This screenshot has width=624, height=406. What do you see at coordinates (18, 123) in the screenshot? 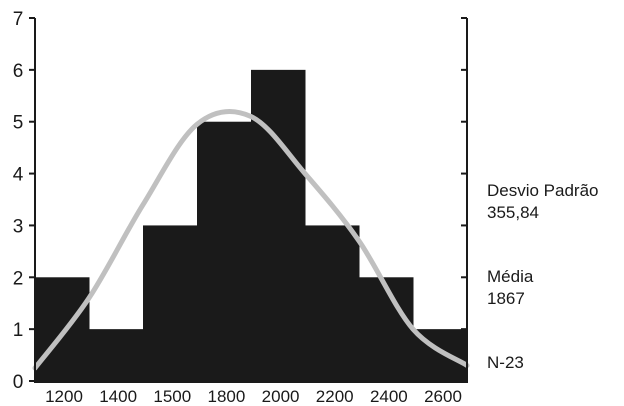
I see `y-tick-label-5: 5` at bounding box center [18, 123].